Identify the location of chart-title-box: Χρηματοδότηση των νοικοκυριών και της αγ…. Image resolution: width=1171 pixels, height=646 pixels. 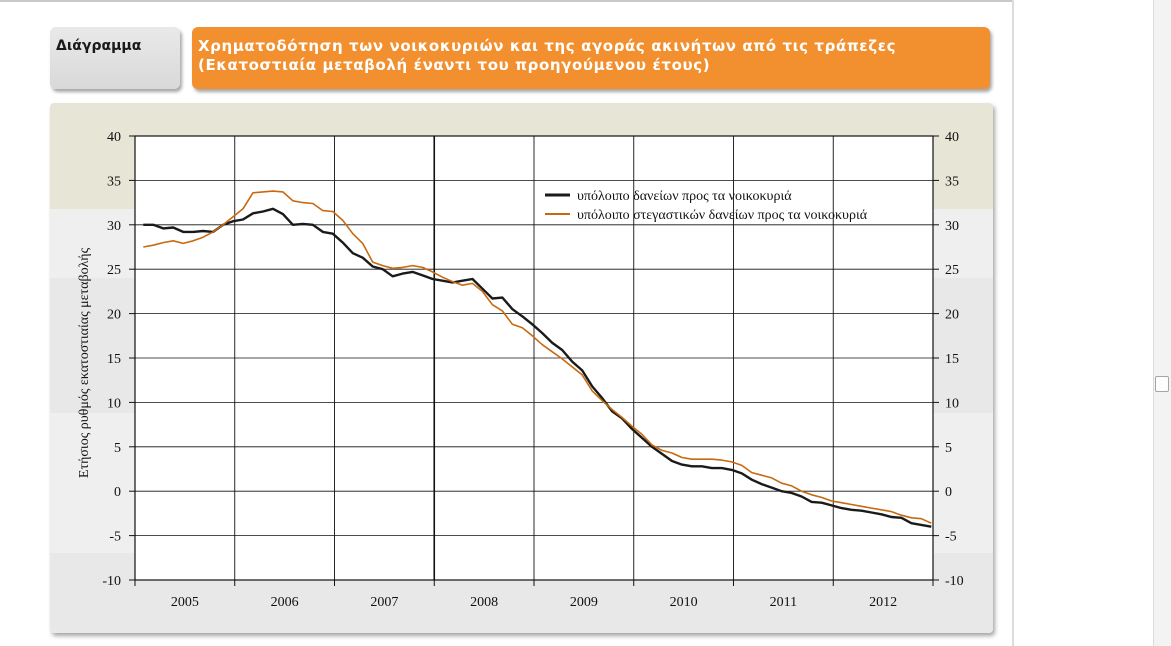
(591, 58).